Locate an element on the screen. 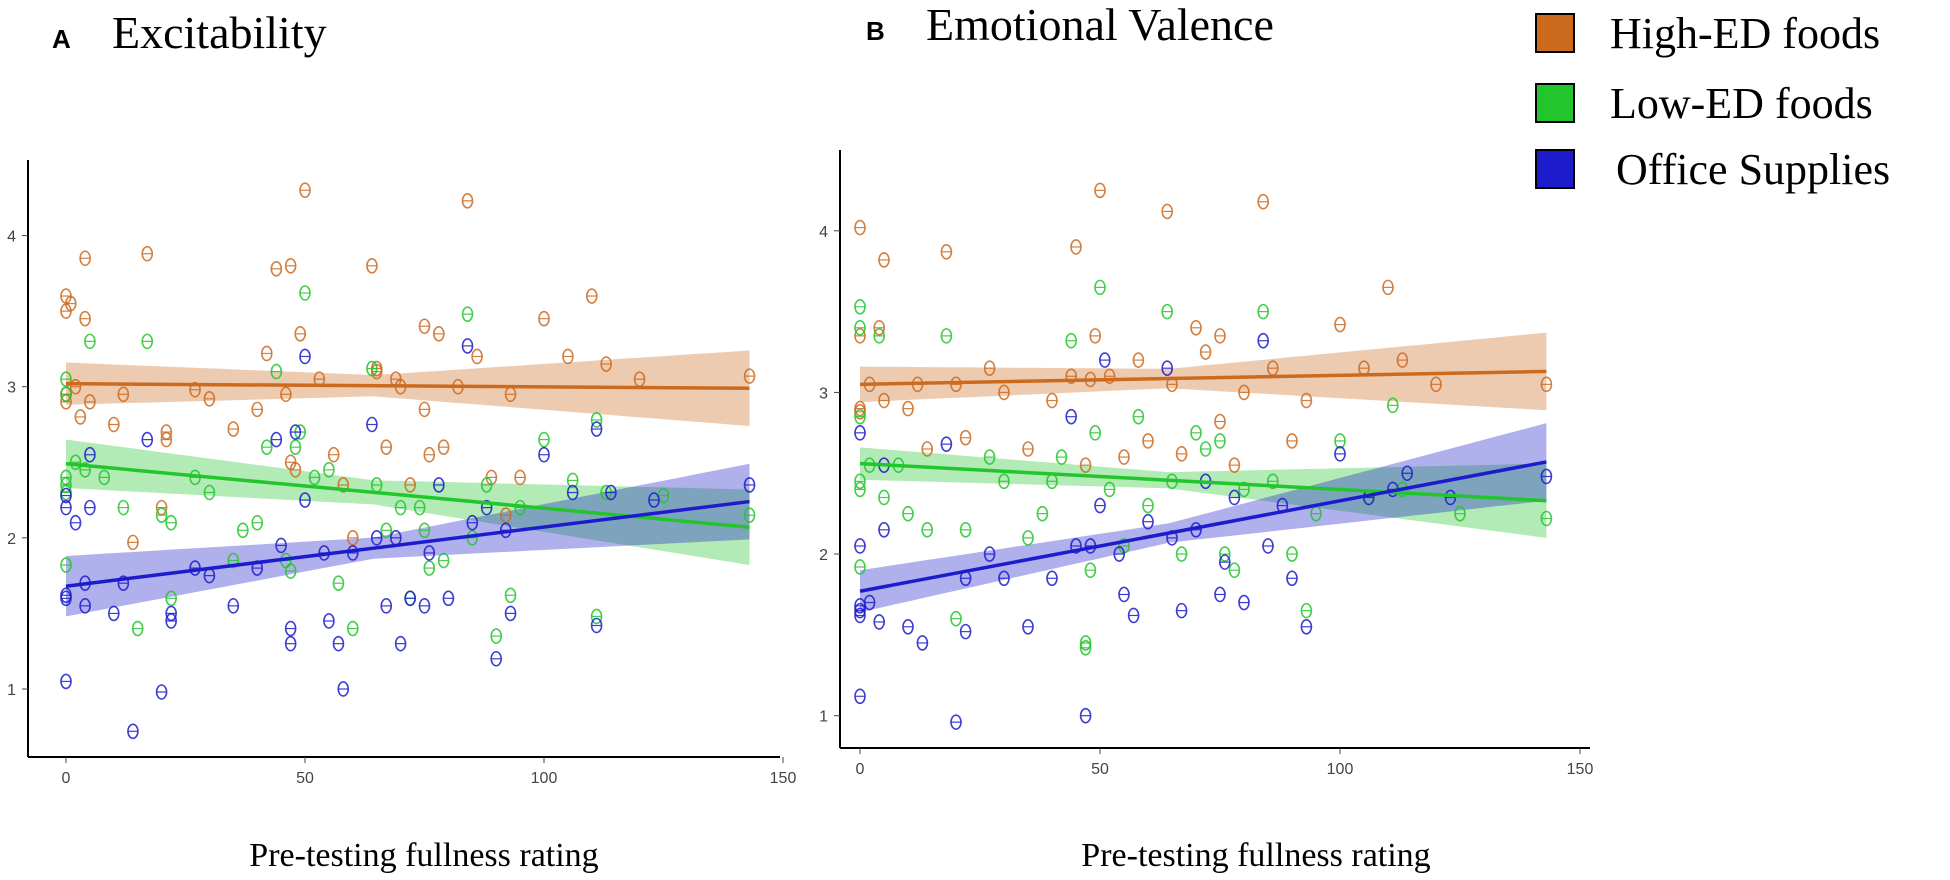  fit-line-low-ed-foods is located at coordinates (1203, 482).